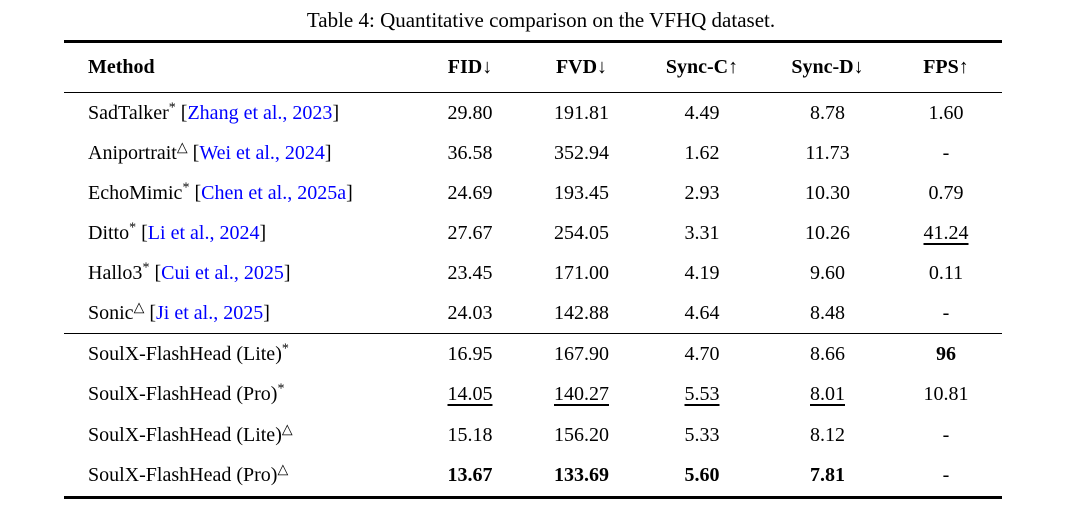 This screenshot has width=1082, height=516. What do you see at coordinates (115, 272) in the screenshot?
I see `method-name: Hallo3` at bounding box center [115, 272].